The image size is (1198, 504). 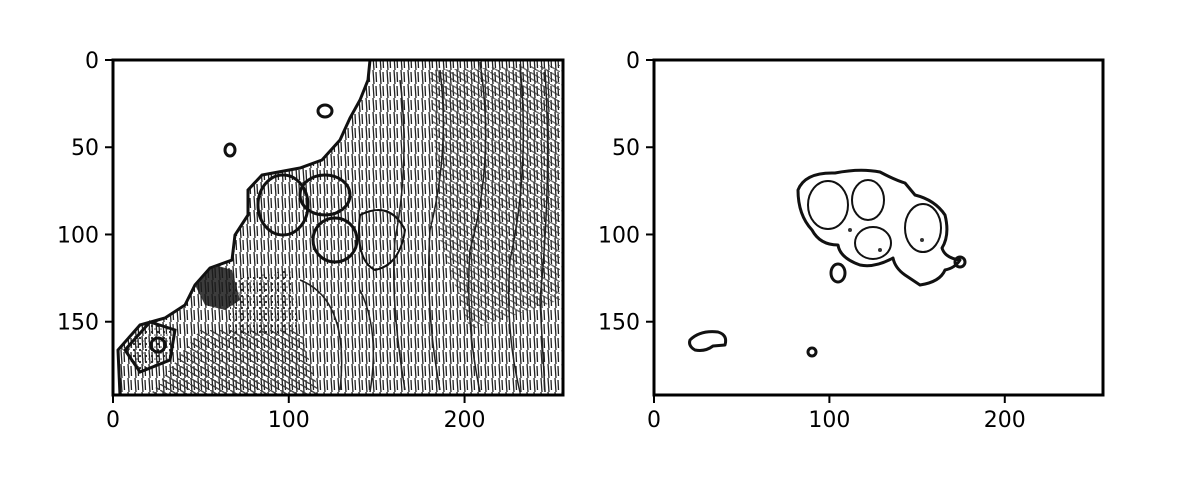 What do you see at coordinates (265, 305) in the screenshot?
I see `terrain-shading-mid` at bounding box center [265, 305].